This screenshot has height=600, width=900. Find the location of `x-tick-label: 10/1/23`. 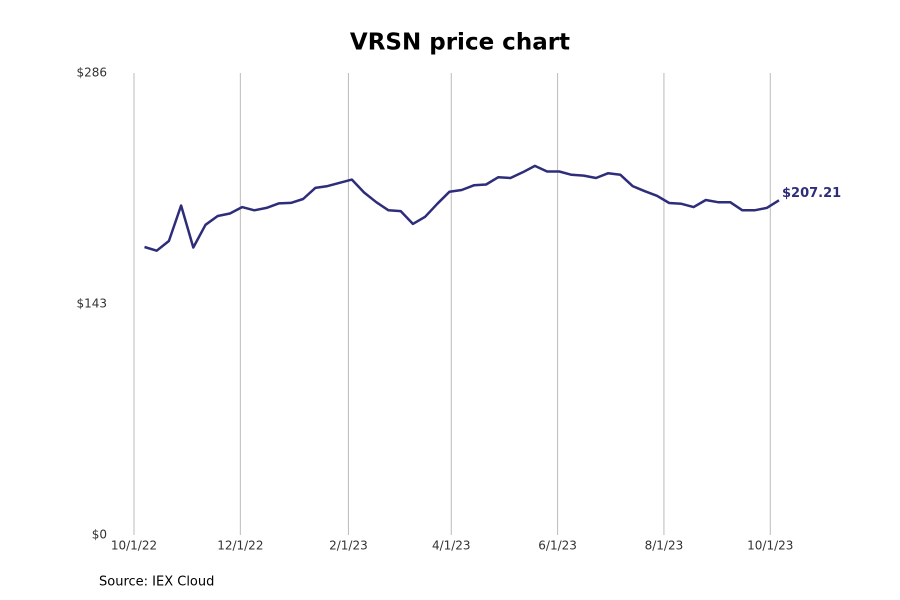

x-tick-label: 10/1/23 is located at coordinates (770, 546).